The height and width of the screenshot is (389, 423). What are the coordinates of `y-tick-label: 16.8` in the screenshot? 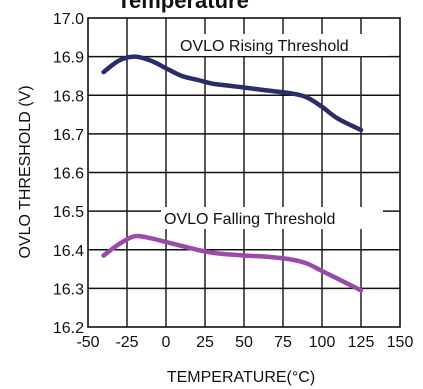 It's located at (68, 96).